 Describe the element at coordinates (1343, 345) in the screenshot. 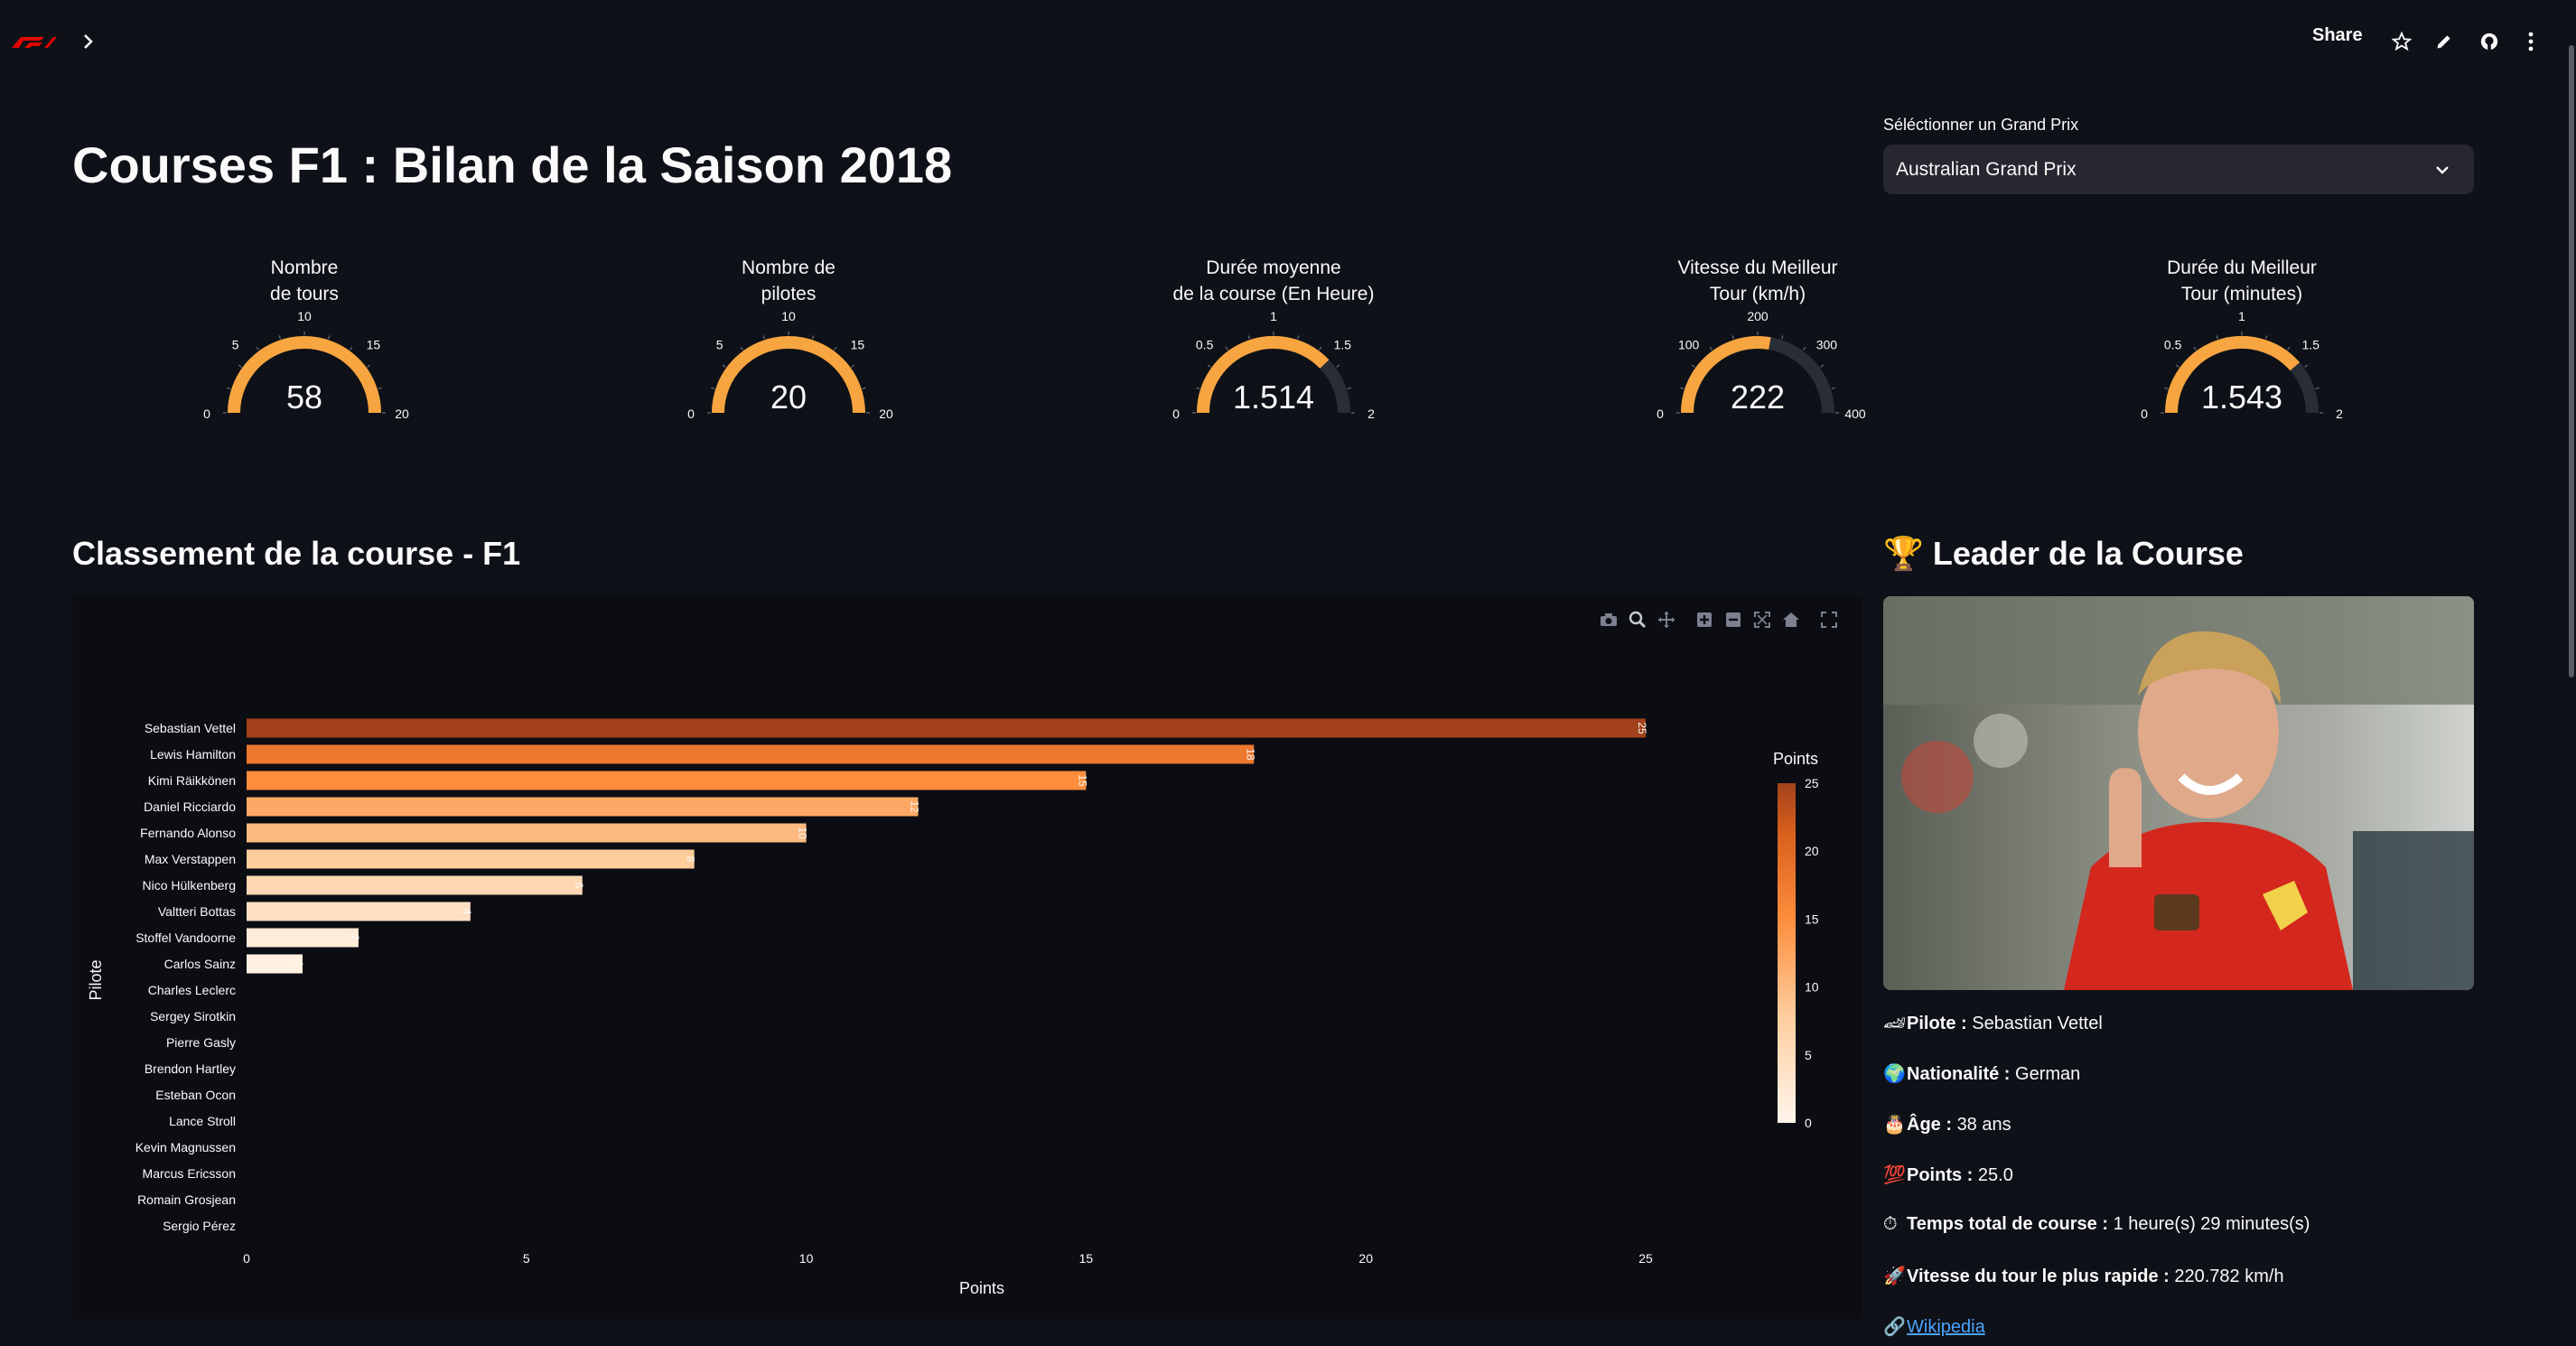

I see `gauge-tick-label: 1.5` at that location.